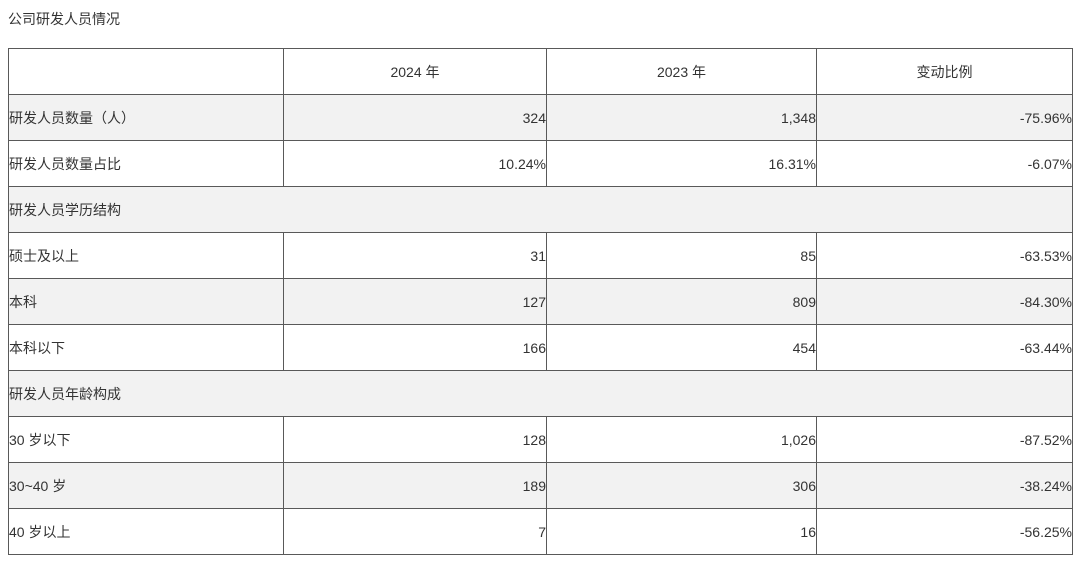  What do you see at coordinates (944, 163) in the screenshot?
I see `value-change: -6.07%` at bounding box center [944, 163].